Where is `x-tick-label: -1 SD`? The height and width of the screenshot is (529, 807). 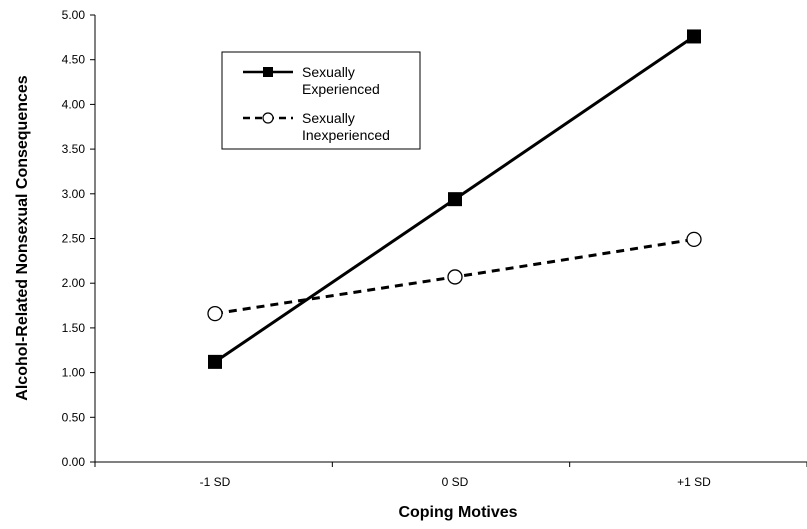 x-tick-label: -1 SD is located at coordinates (215, 482).